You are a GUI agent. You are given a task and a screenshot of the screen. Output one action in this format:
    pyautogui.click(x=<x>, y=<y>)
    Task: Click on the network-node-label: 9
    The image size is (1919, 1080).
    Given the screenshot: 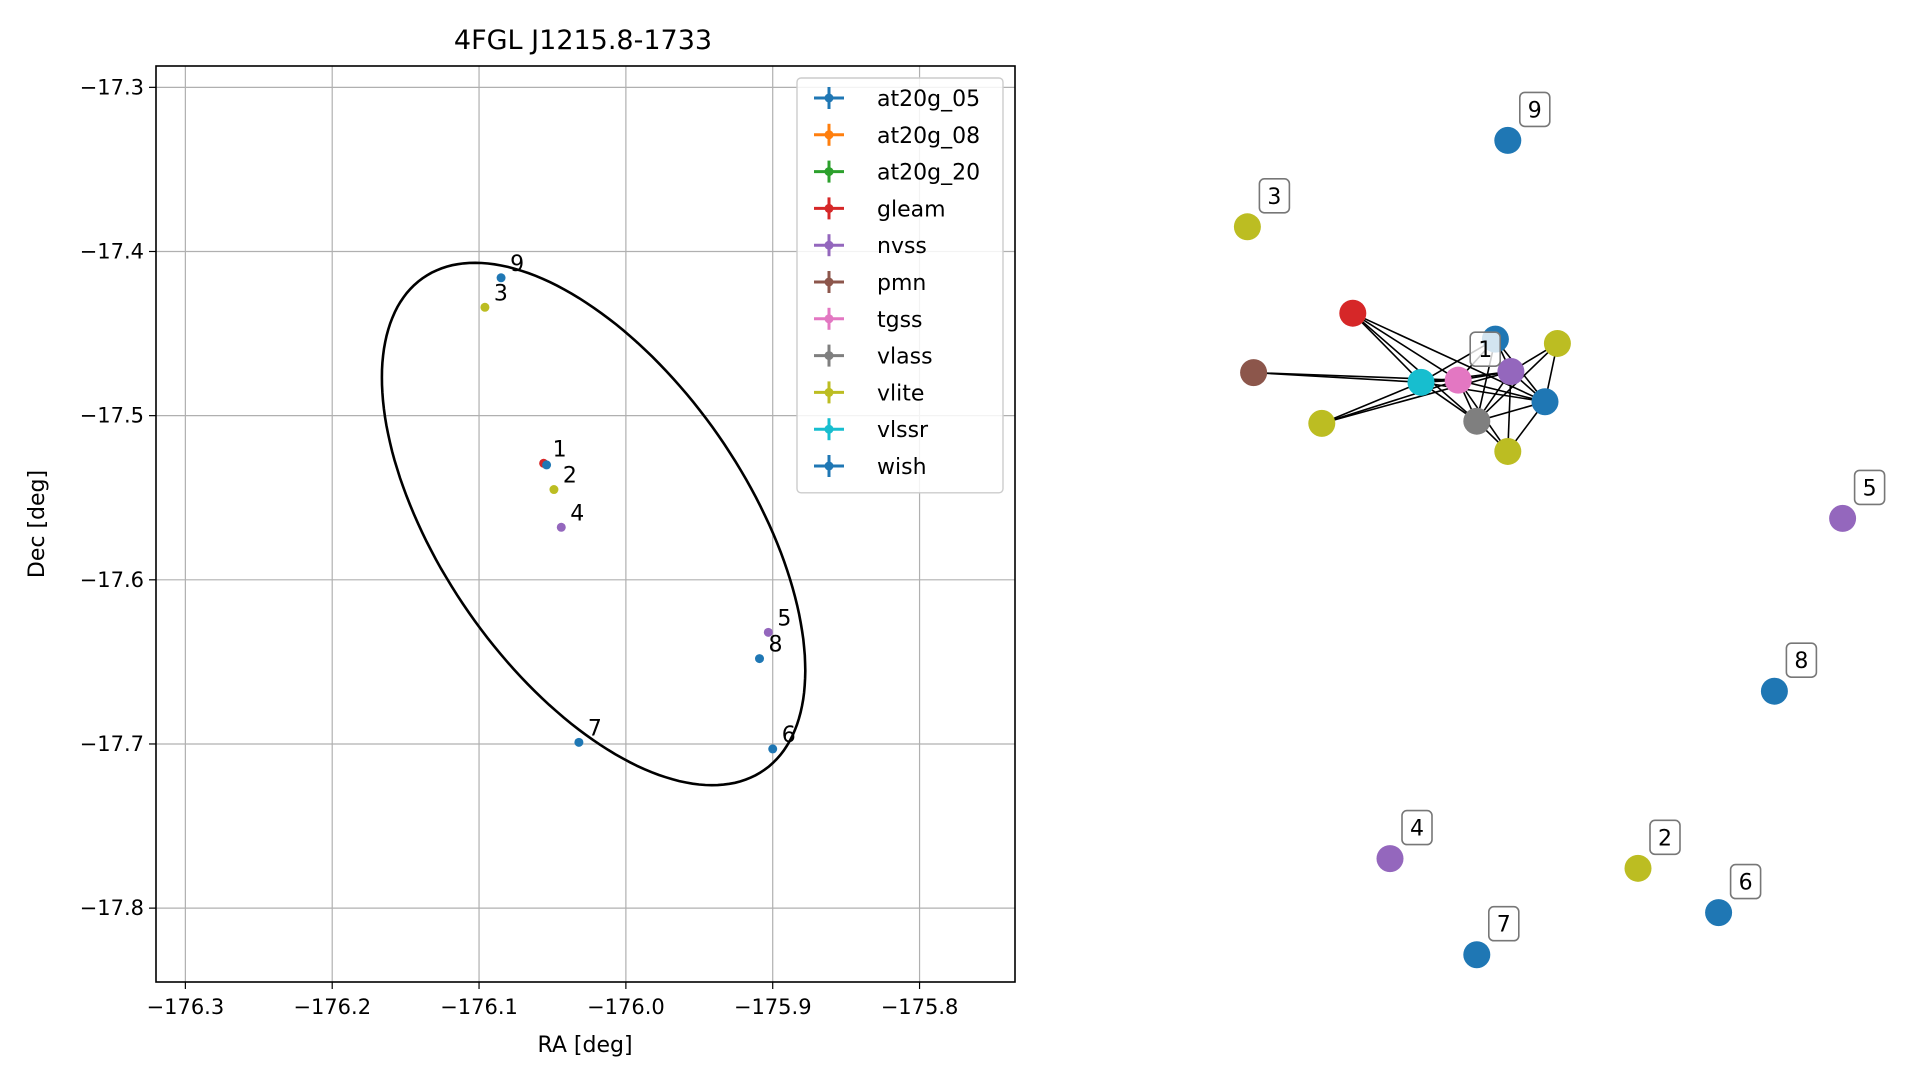 What is the action you would take?
    pyautogui.click(x=1535, y=109)
    